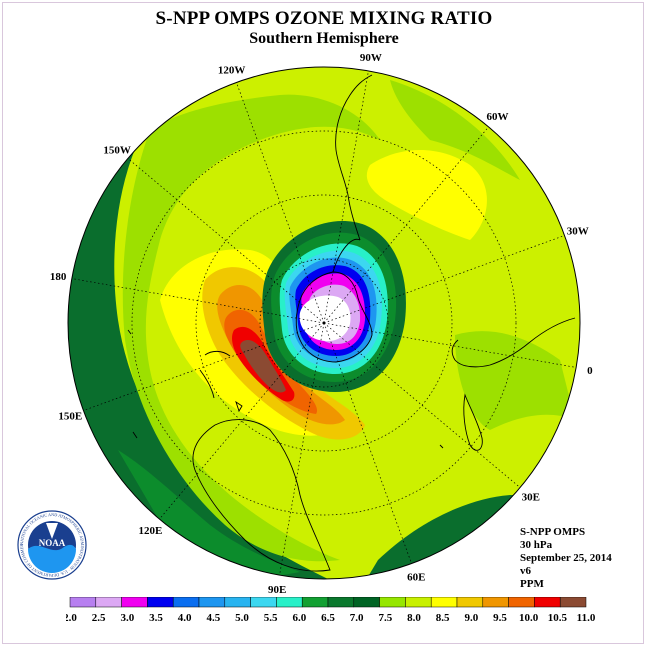  What do you see at coordinates (213, 618) in the screenshot?
I see `color-bar-label: 4.5` at bounding box center [213, 618].